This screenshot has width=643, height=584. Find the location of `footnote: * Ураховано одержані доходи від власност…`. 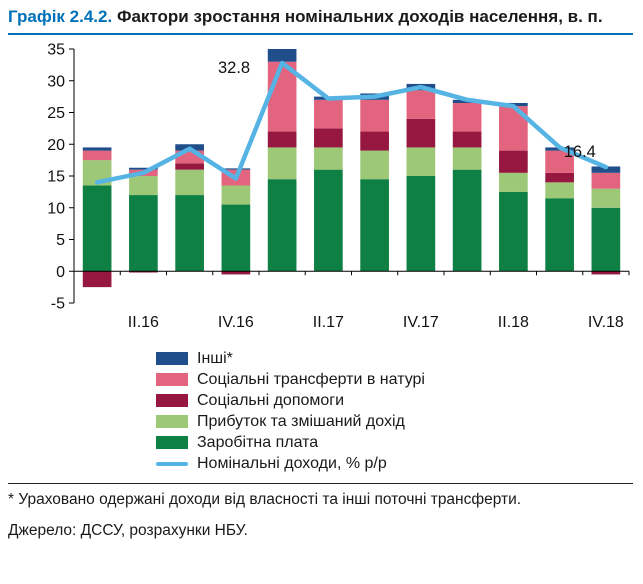

footnote: * Ураховано одержані доходи від власност… is located at coordinates (265, 500).